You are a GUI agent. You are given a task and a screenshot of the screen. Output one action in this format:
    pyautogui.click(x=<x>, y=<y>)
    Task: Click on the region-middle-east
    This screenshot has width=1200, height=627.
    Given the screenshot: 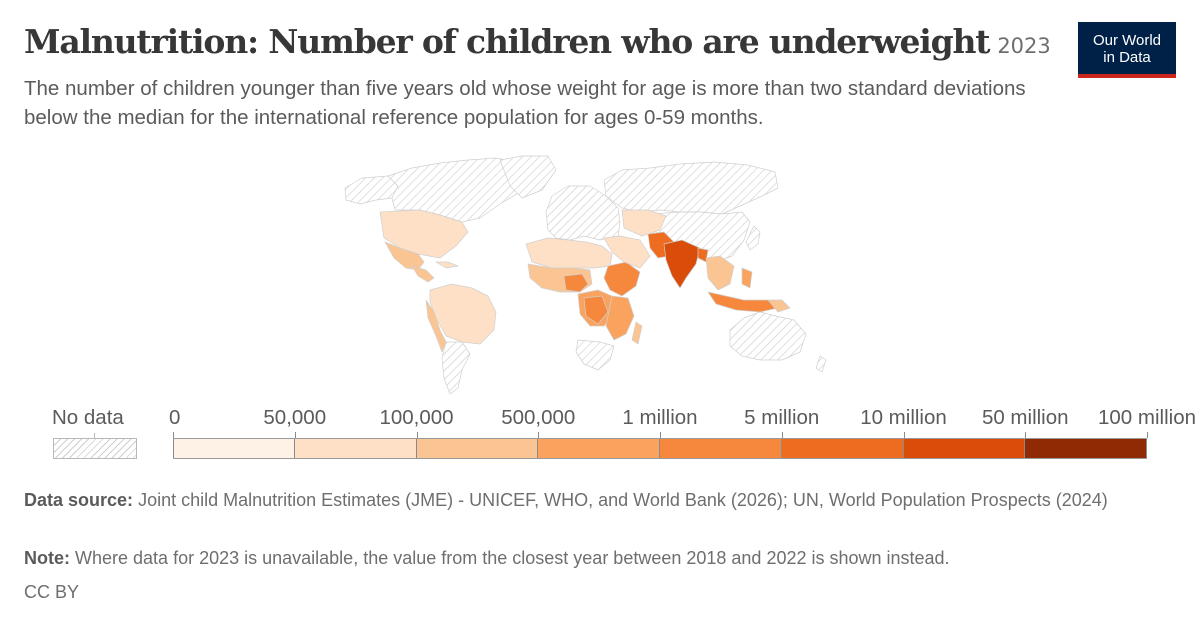 What is the action you would take?
    pyautogui.click(x=627, y=252)
    